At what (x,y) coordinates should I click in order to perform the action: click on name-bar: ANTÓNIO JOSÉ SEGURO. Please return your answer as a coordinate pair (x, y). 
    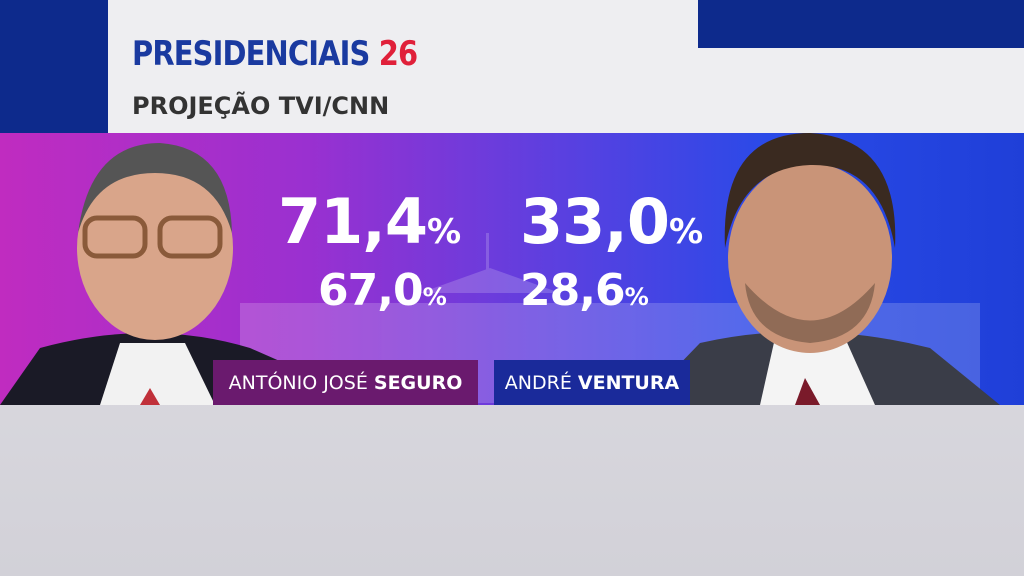
    Looking at the image, I should click on (345, 382).